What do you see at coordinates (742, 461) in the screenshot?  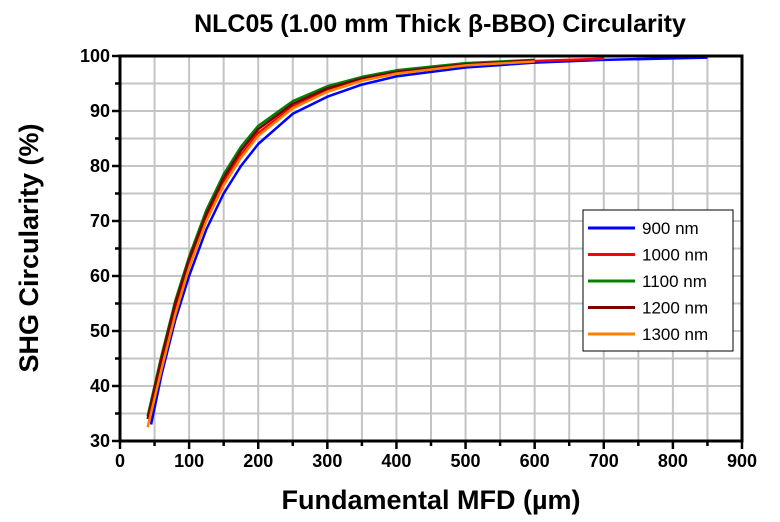 I see `x-tick-label: 900` at bounding box center [742, 461].